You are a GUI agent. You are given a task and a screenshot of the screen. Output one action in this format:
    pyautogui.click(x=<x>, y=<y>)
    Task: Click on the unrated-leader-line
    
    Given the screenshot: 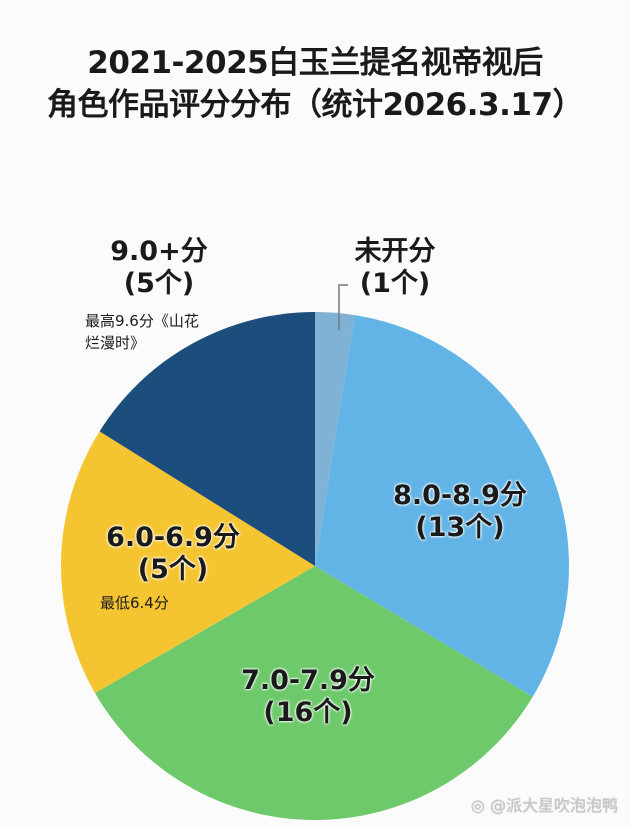 What is the action you would take?
    pyautogui.click(x=343, y=307)
    